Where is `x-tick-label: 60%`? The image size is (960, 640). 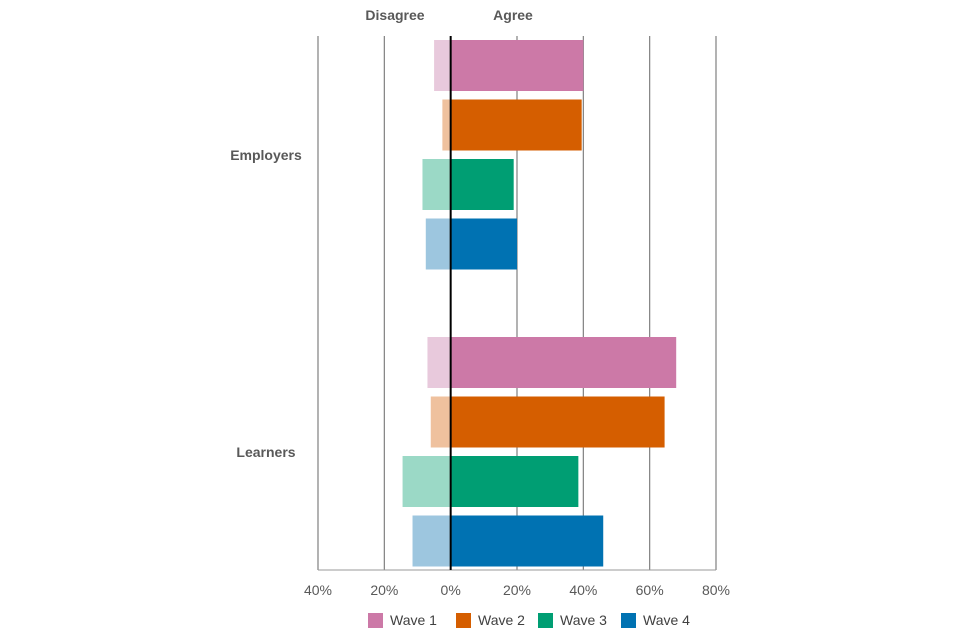
x-tick-label: 60% is located at coordinates (650, 590).